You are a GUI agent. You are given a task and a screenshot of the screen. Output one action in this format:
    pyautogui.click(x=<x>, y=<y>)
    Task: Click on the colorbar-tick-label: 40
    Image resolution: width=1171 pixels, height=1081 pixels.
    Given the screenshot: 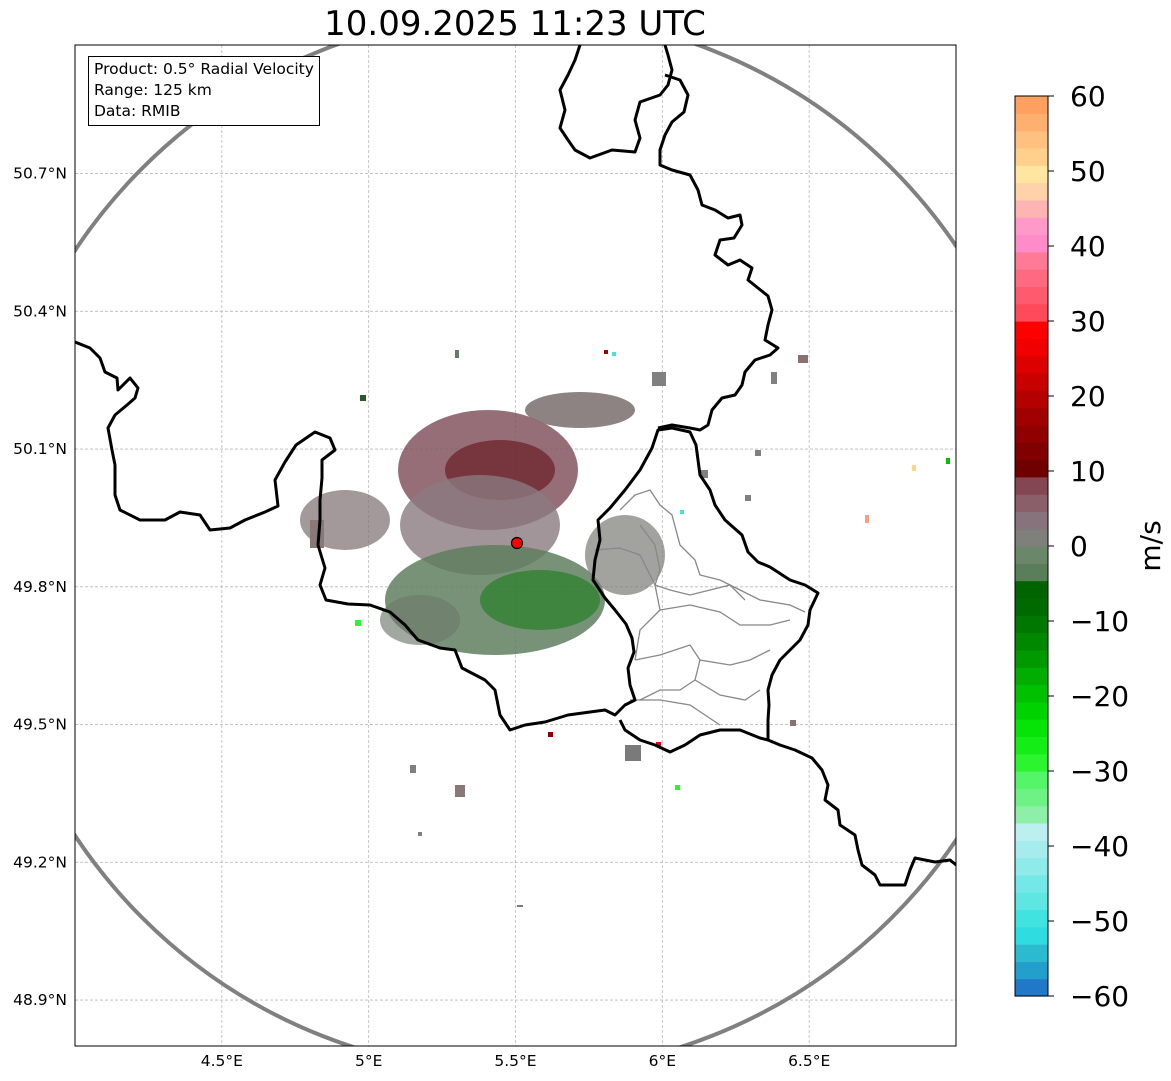 What is the action you would take?
    pyautogui.click(x=1088, y=246)
    